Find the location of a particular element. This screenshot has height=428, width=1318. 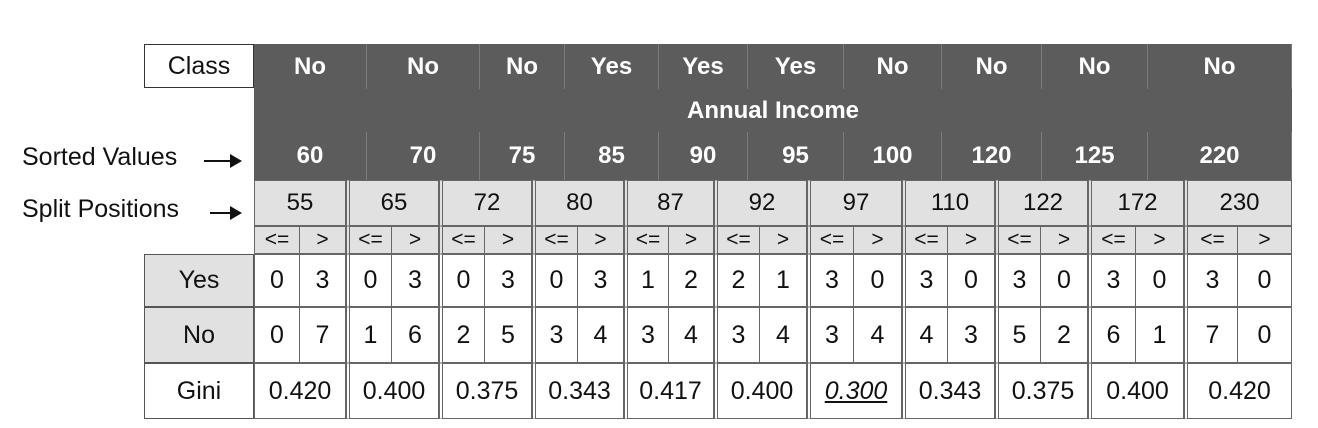

yes-row-header: Yes is located at coordinates (199, 280).